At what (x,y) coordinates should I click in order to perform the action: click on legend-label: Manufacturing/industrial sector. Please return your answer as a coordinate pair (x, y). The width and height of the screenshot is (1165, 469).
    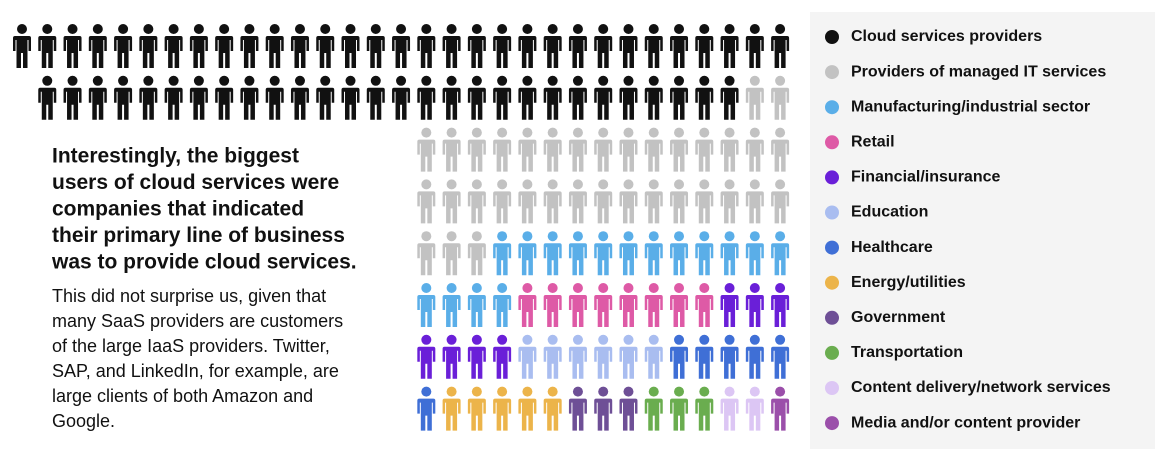
    Looking at the image, I should click on (970, 106).